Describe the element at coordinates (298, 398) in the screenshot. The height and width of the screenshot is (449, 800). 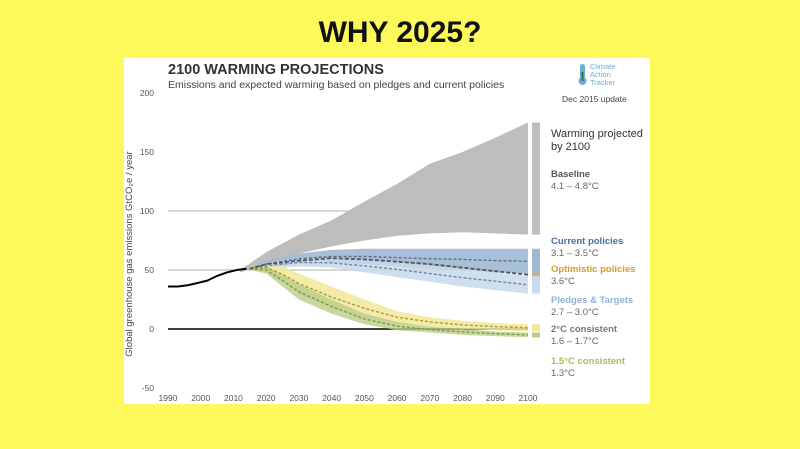
I see `x-tick-label: 2030` at that location.